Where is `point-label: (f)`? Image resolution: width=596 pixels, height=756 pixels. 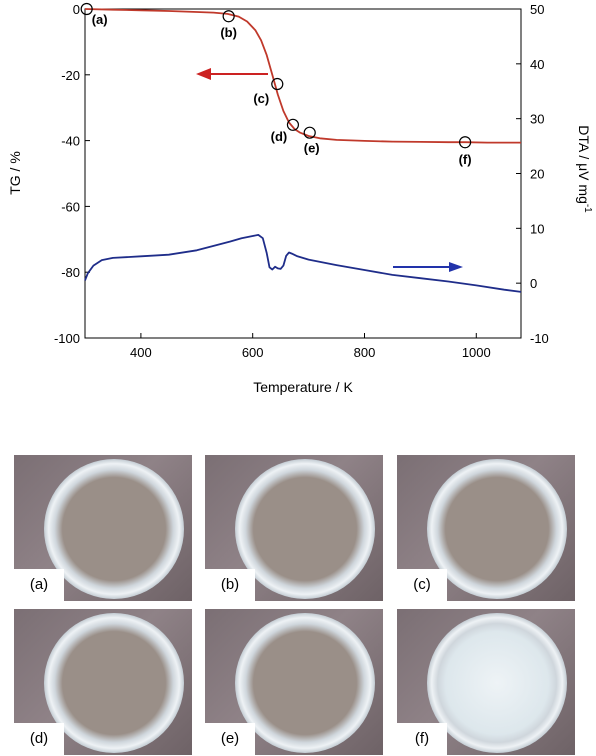 point-label: (f) is located at coordinates (465, 159).